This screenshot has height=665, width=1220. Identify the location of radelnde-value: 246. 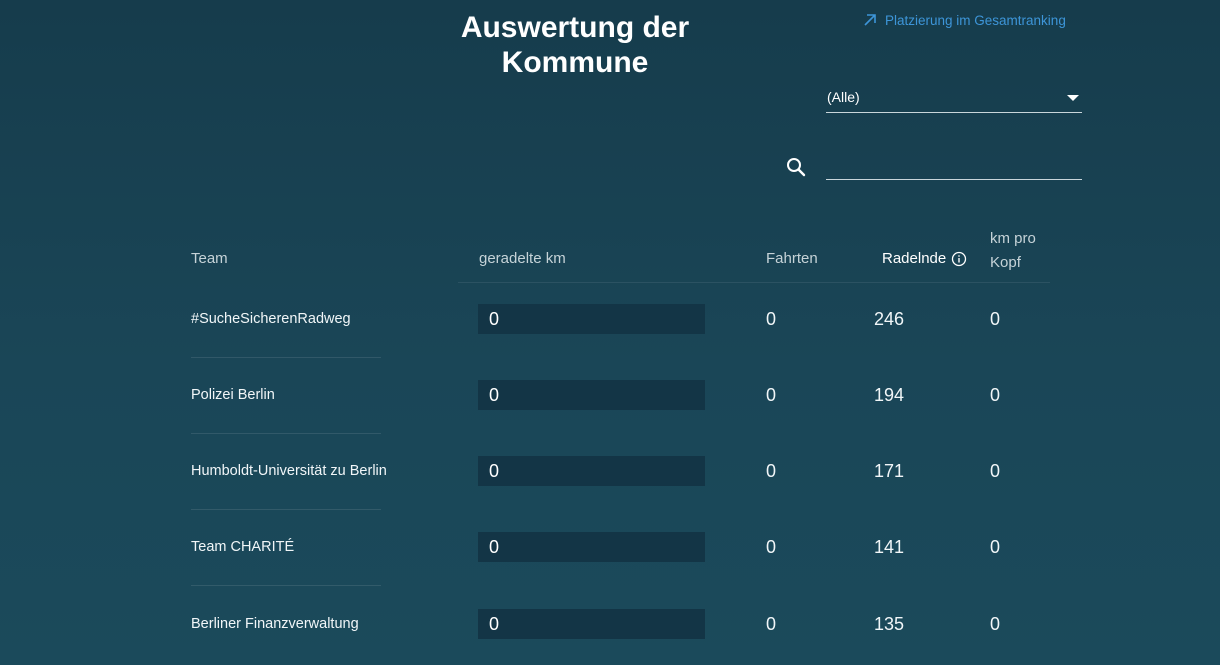
(889, 319).